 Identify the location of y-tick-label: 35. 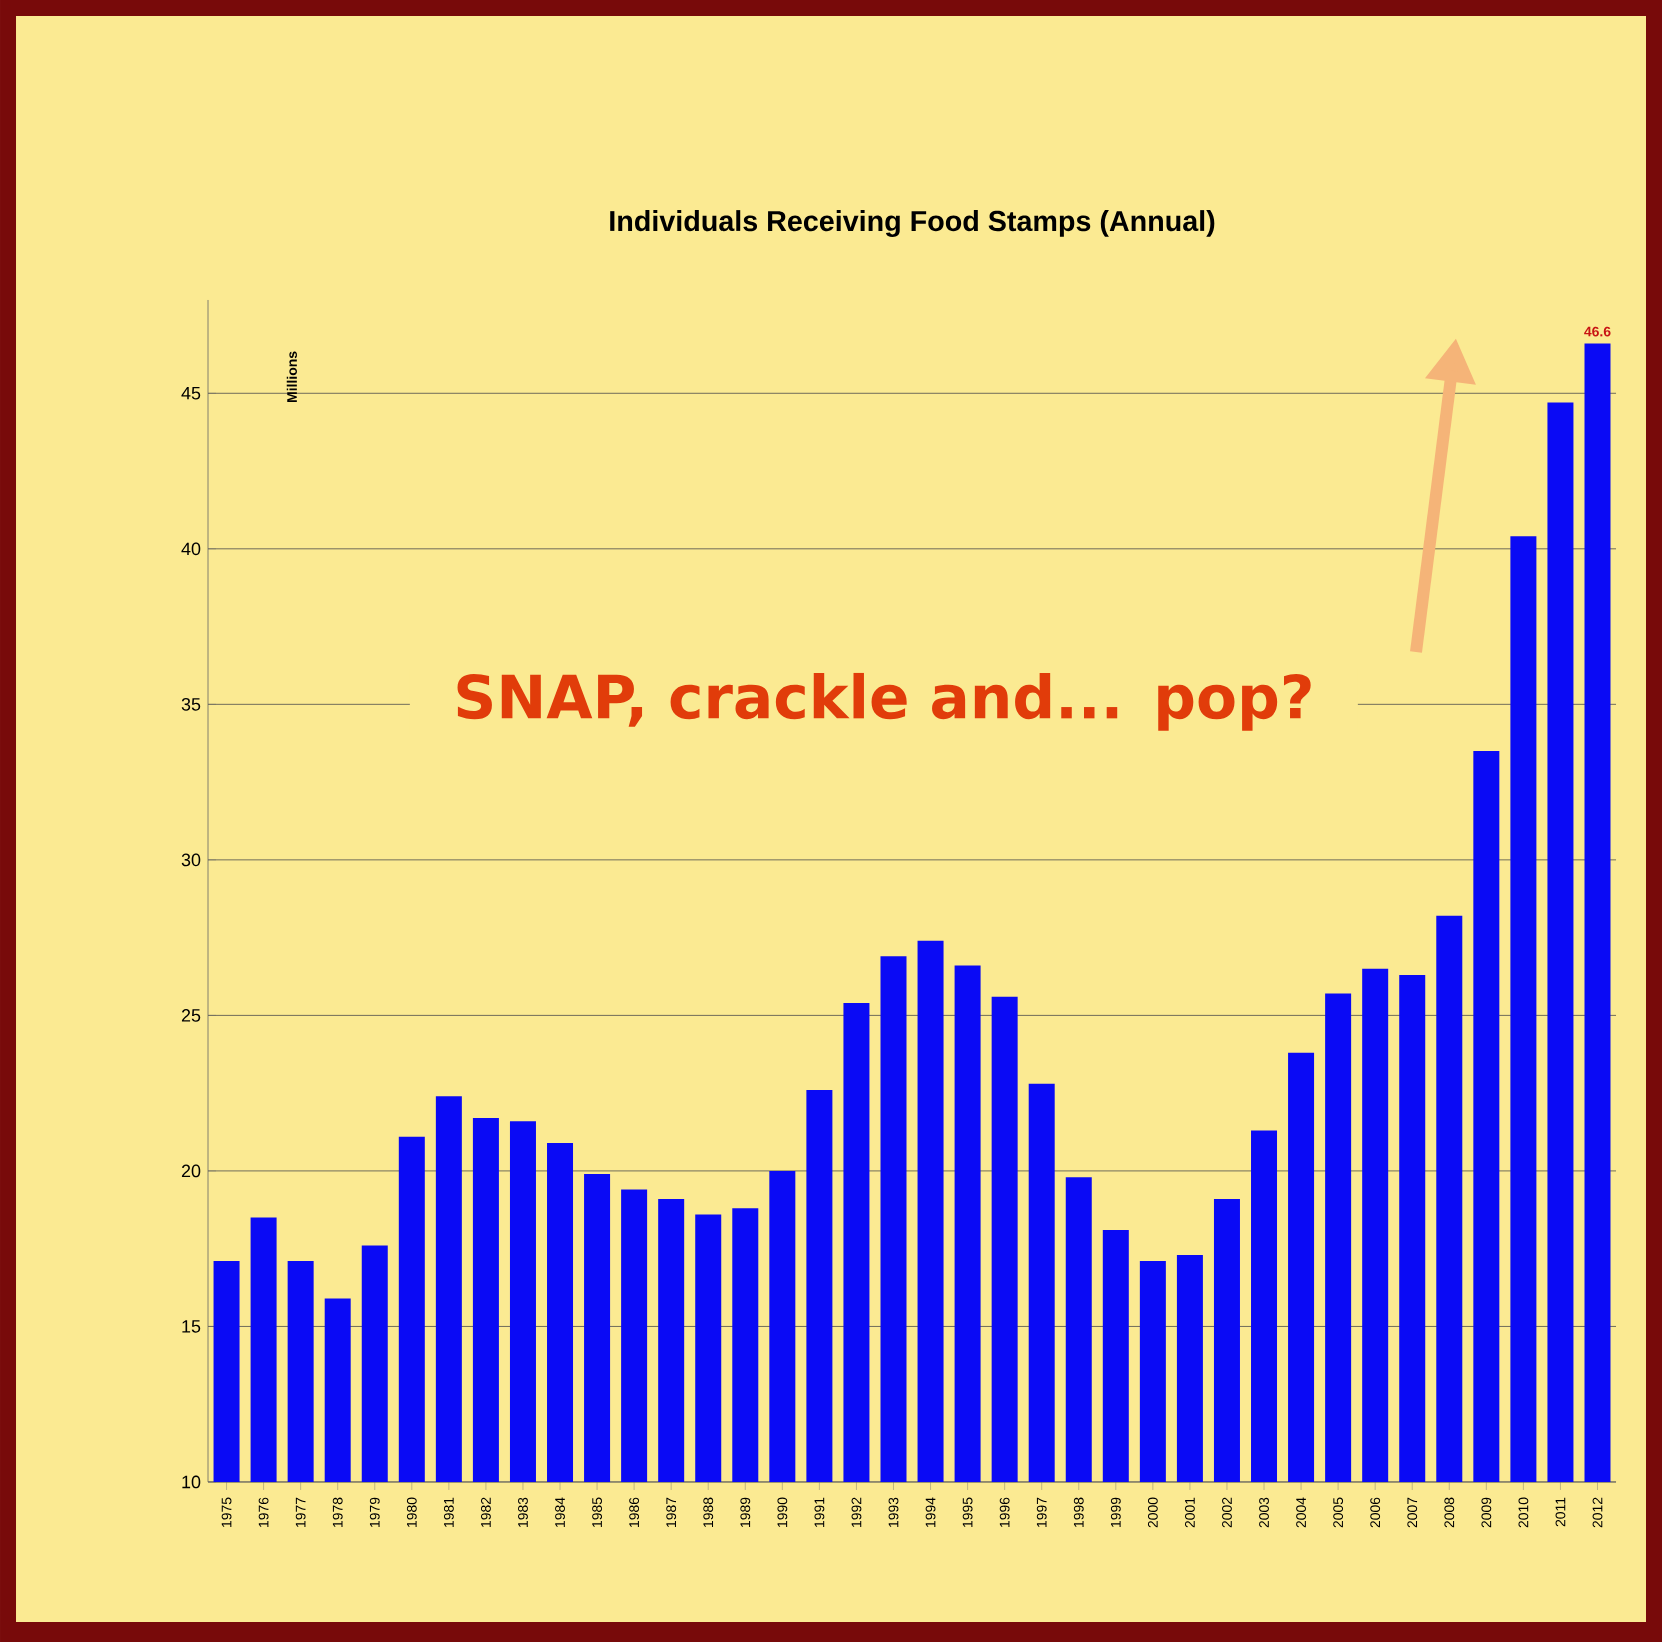
(191, 704).